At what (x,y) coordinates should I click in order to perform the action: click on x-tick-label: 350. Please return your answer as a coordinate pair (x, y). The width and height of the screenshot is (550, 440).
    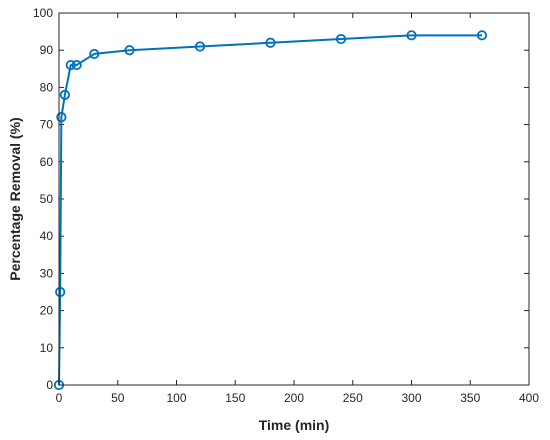
    Looking at the image, I should click on (470, 398).